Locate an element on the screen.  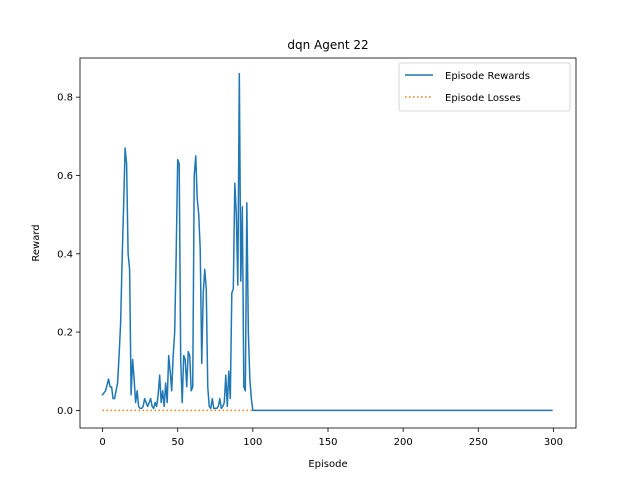
x-tick-label: 300 is located at coordinates (553, 442).